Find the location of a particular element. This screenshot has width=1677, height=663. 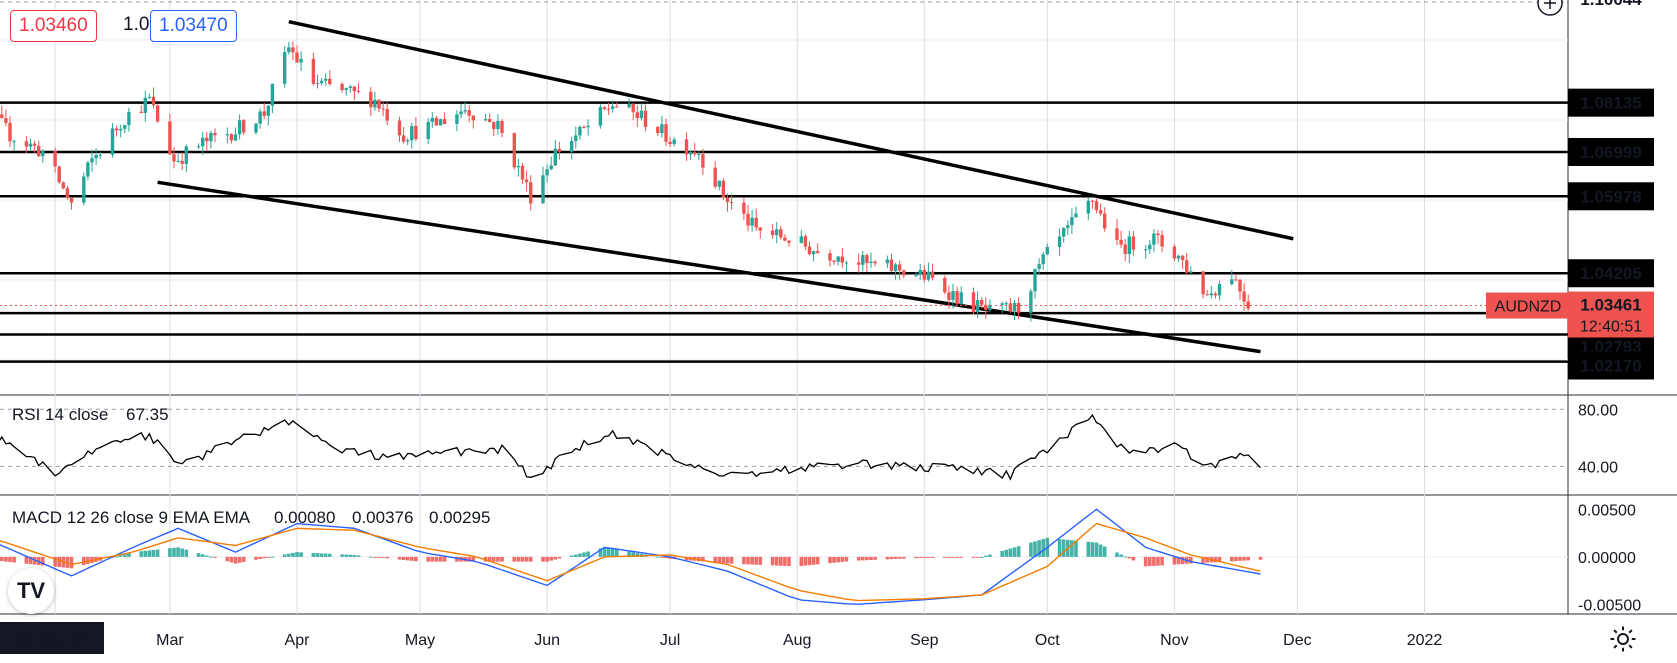

gear-icon is located at coordinates (1623, 639).